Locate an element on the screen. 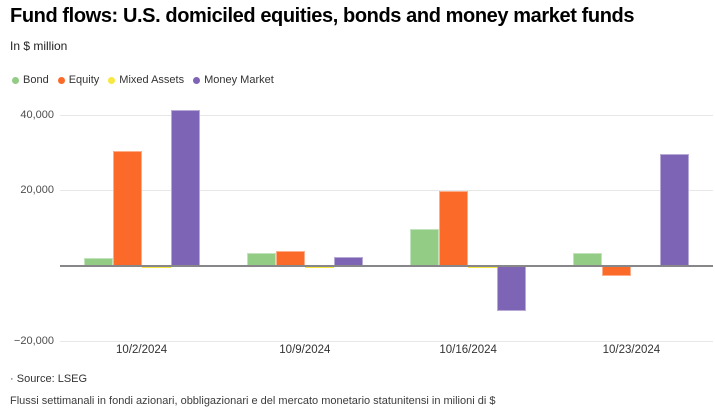 This screenshot has width=715, height=415. y-tick-label: 20,000 is located at coordinates (37, 190).